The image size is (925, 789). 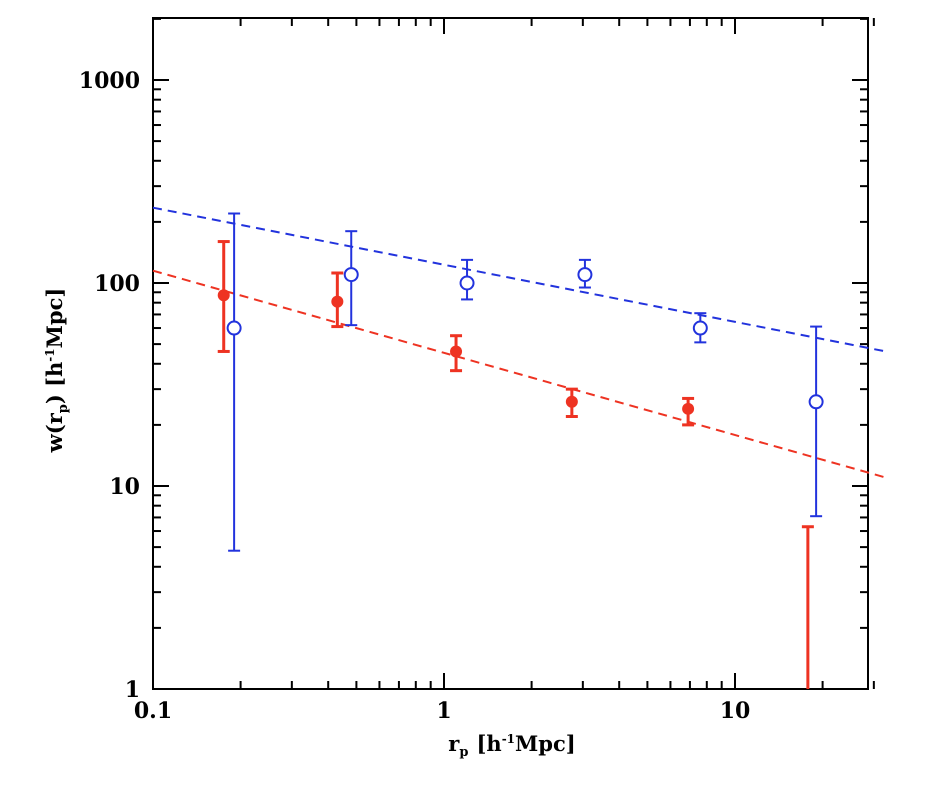 I want to click on data-markers, so click(x=520, y=341).